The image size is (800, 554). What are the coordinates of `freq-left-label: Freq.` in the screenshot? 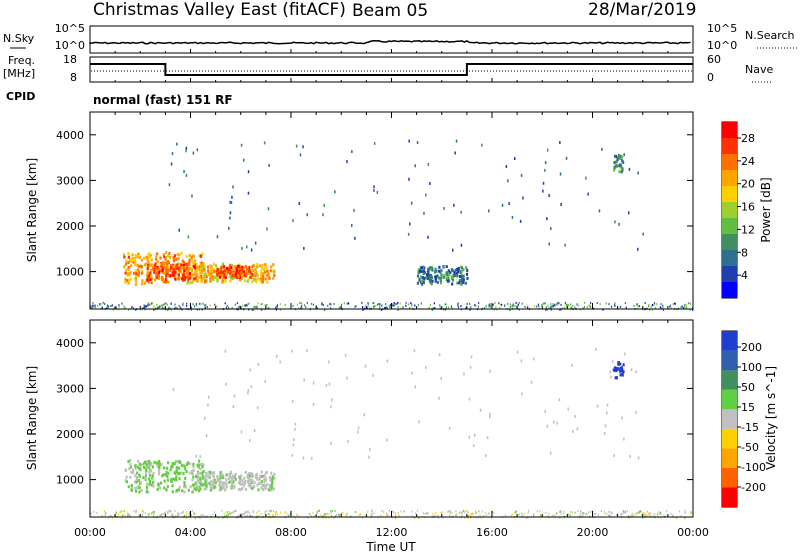 It's located at (21, 60).